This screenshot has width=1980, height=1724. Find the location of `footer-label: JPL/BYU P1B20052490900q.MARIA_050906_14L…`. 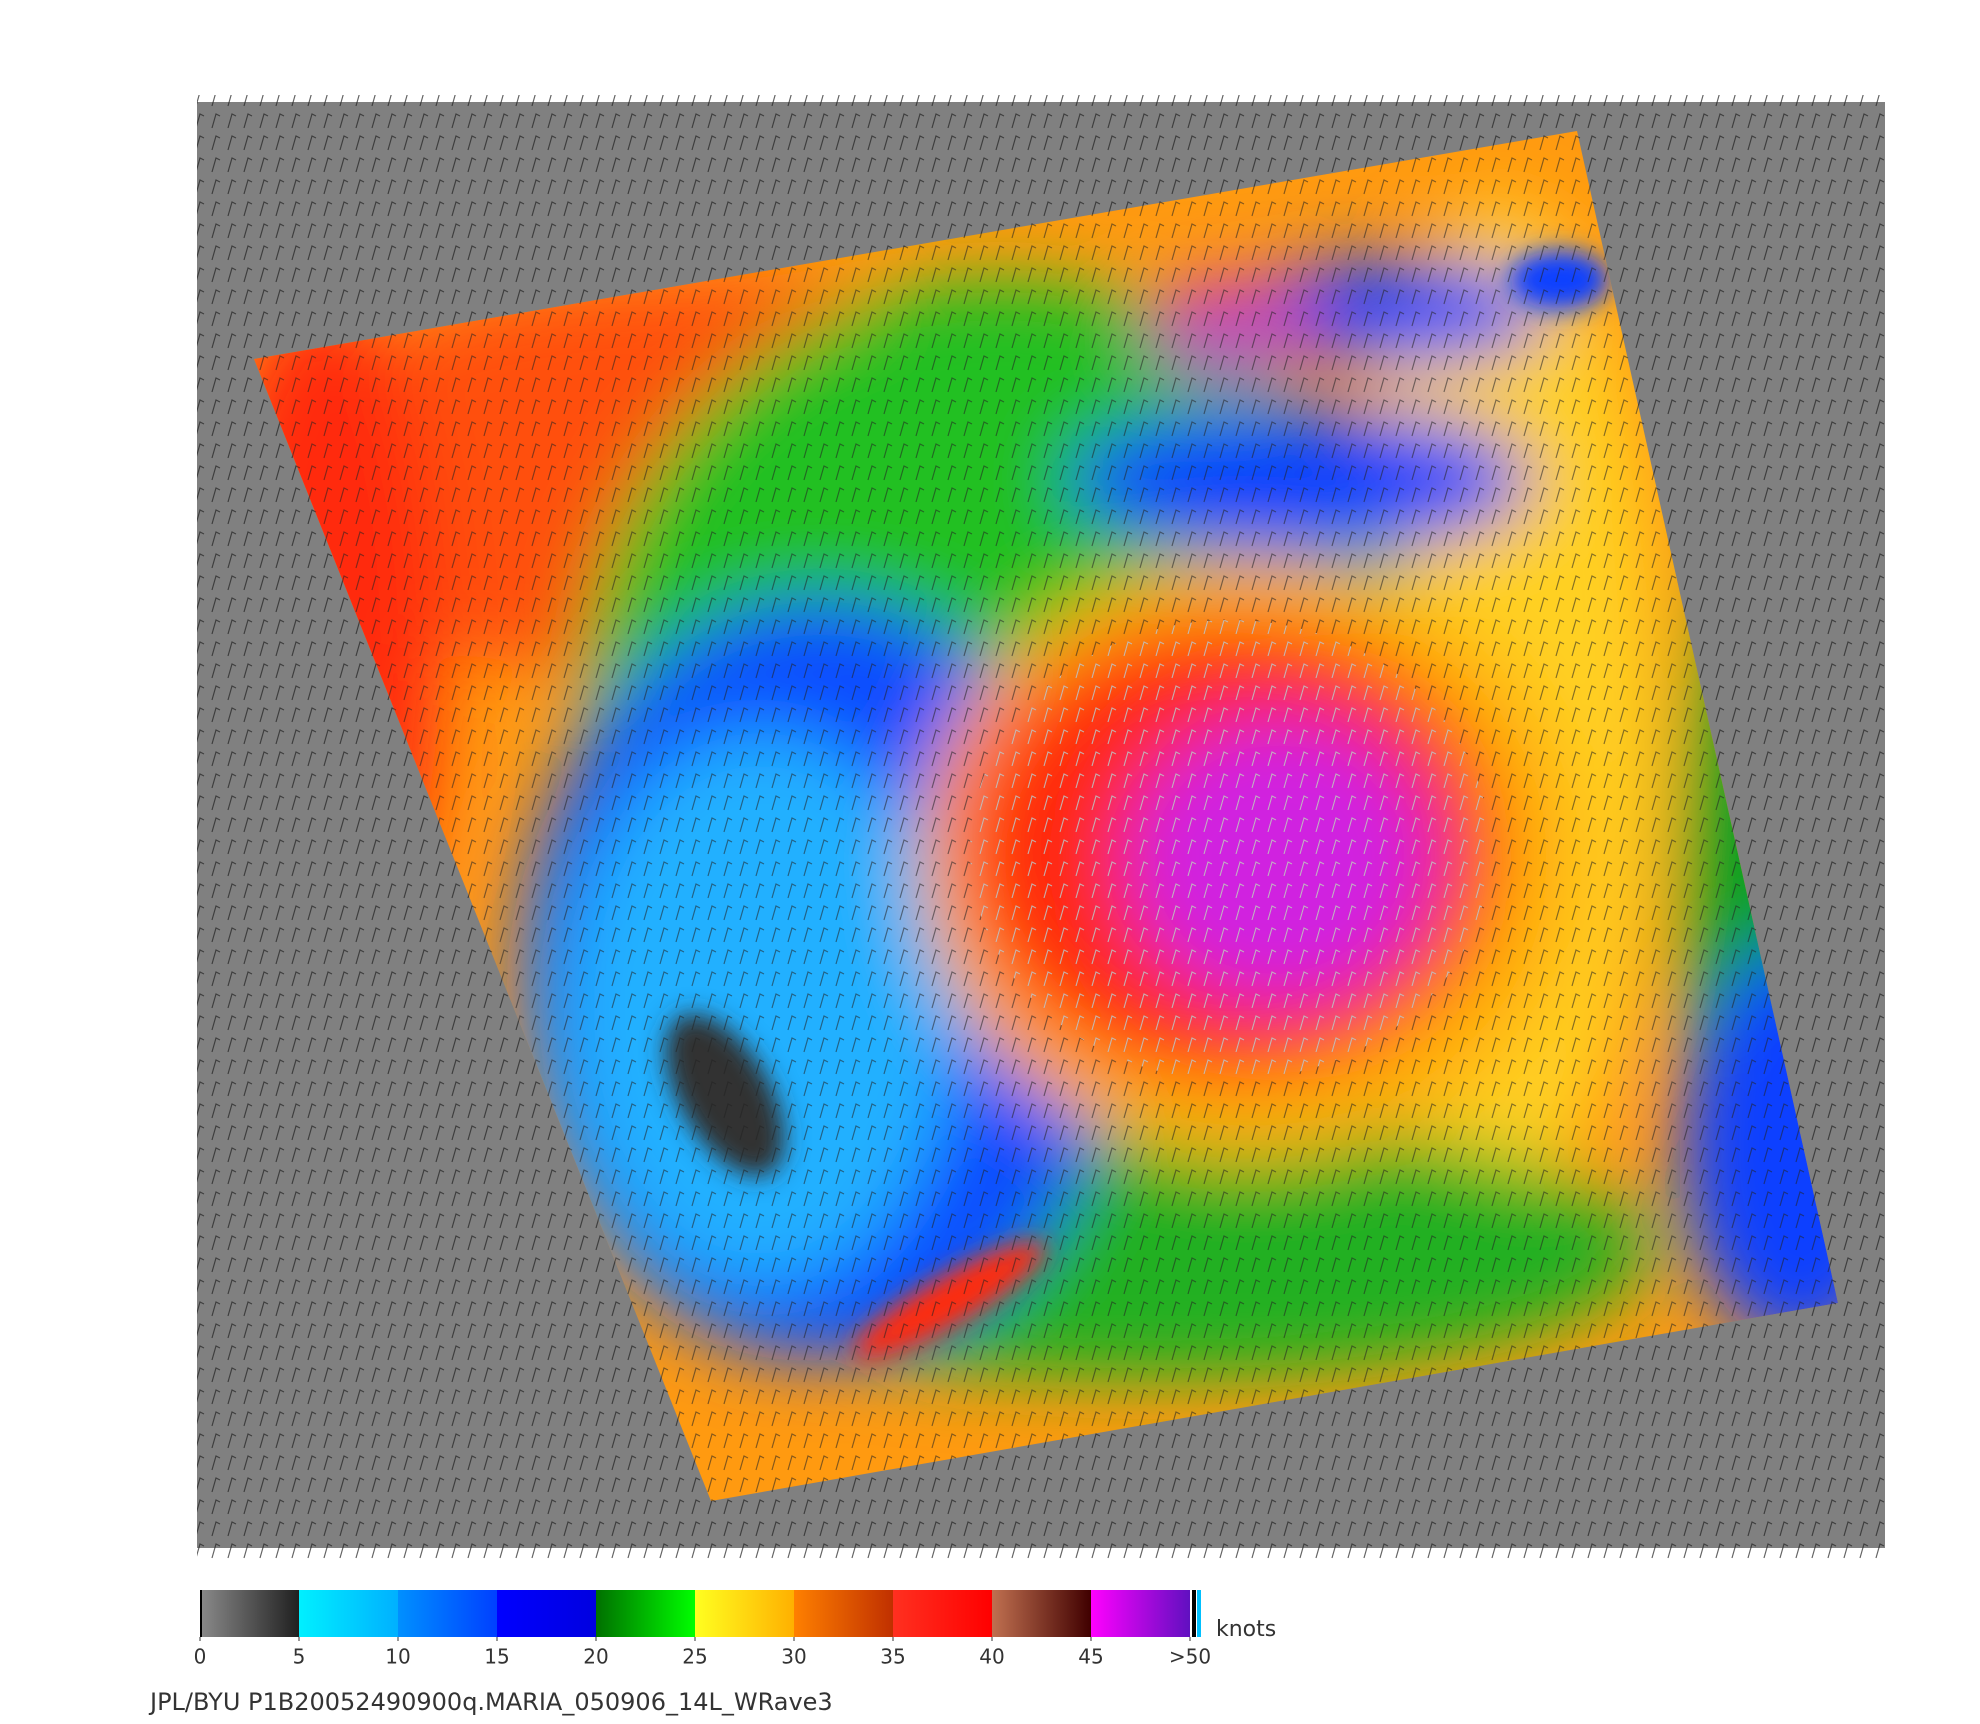

footer-label: JPL/BYU P1B20052490900q.MARIA_050906_14L… is located at coordinates (490, 1702).